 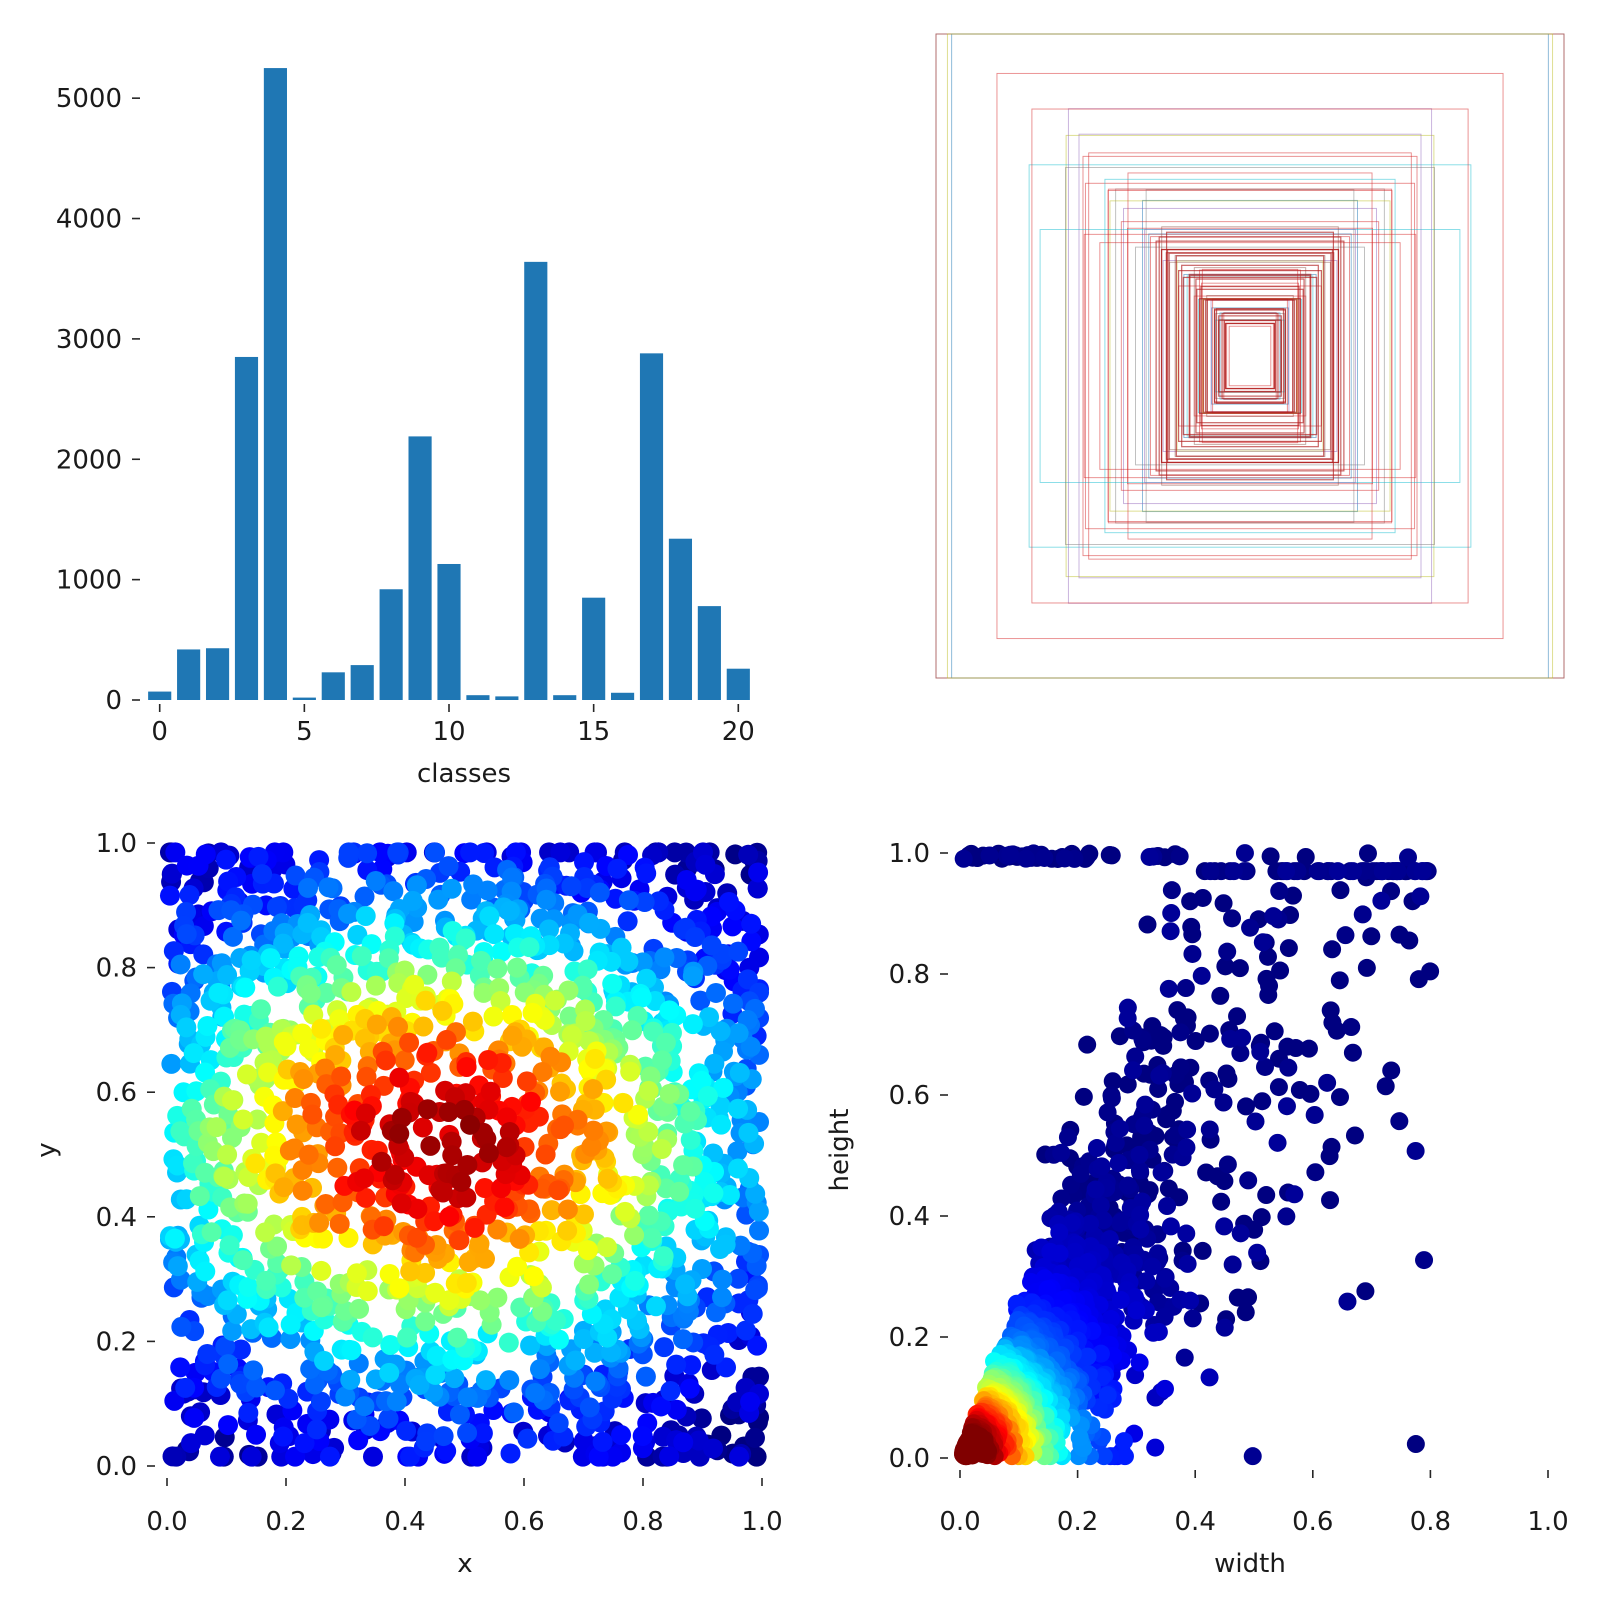 I want to click on box-outline, so click(x=1250, y=356).